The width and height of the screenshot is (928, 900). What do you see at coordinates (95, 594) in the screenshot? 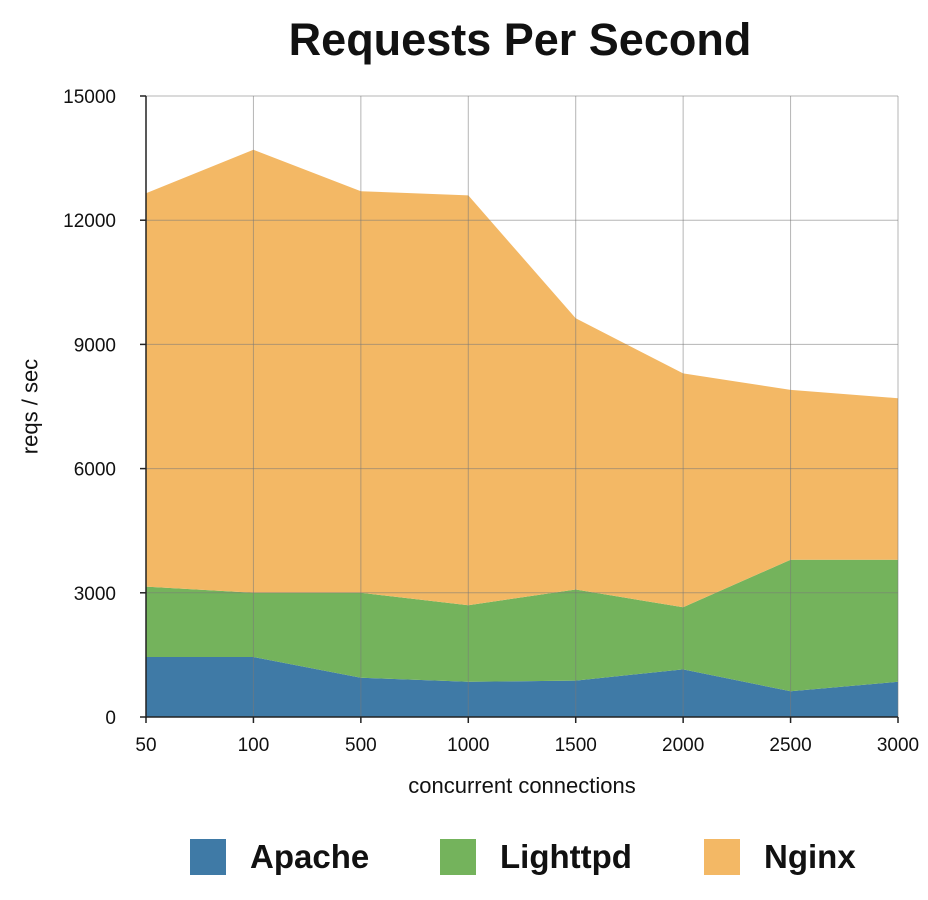
I see `y-tick-label: 3000` at bounding box center [95, 594].